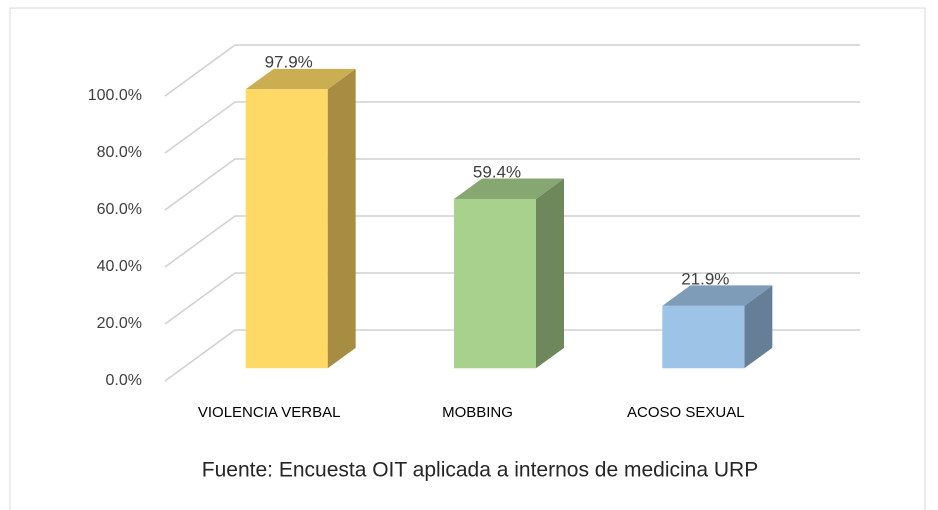 This screenshot has width=938, height=510. Describe the element at coordinates (705, 278) in the screenshot. I see `data-label: 21.9%` at that location.